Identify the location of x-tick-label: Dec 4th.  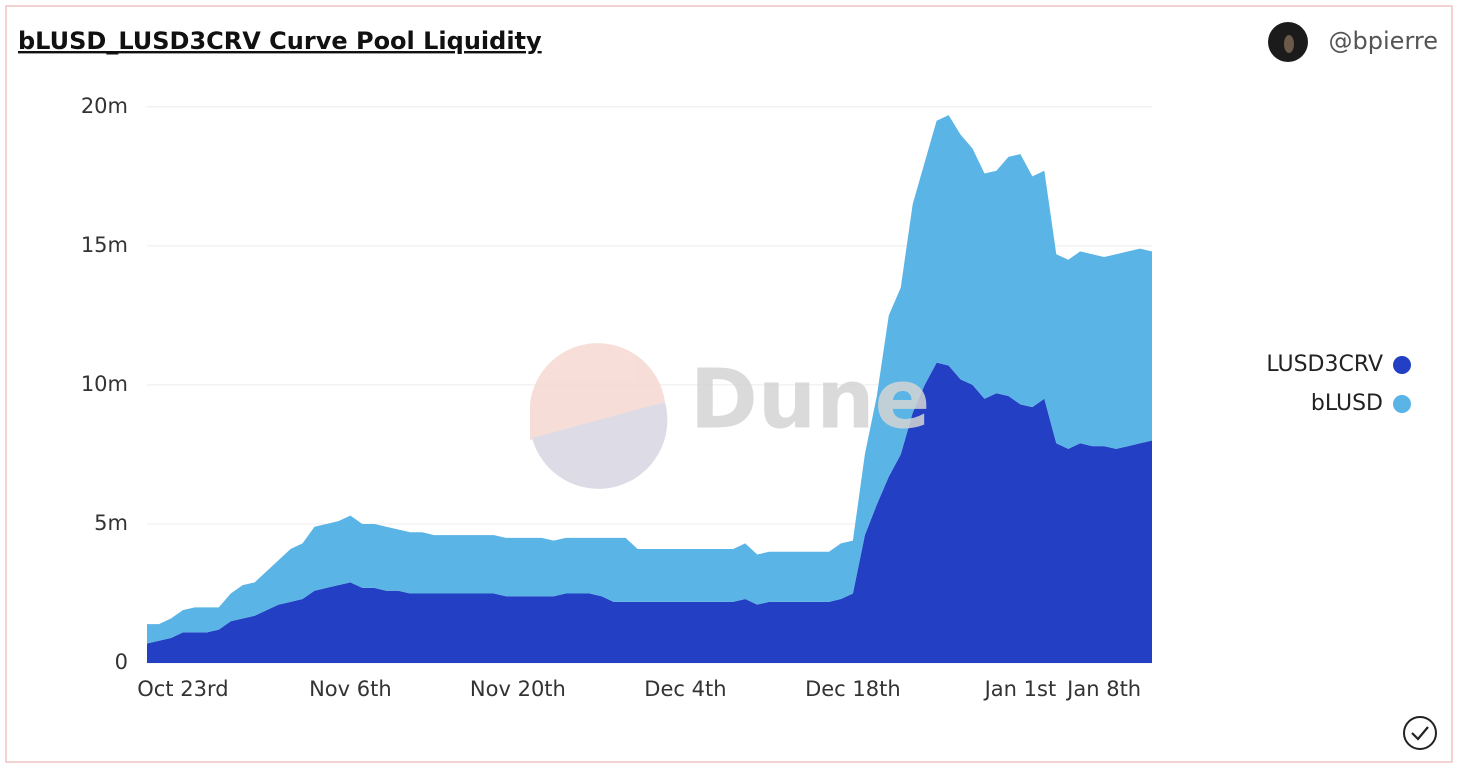
(685, 689).